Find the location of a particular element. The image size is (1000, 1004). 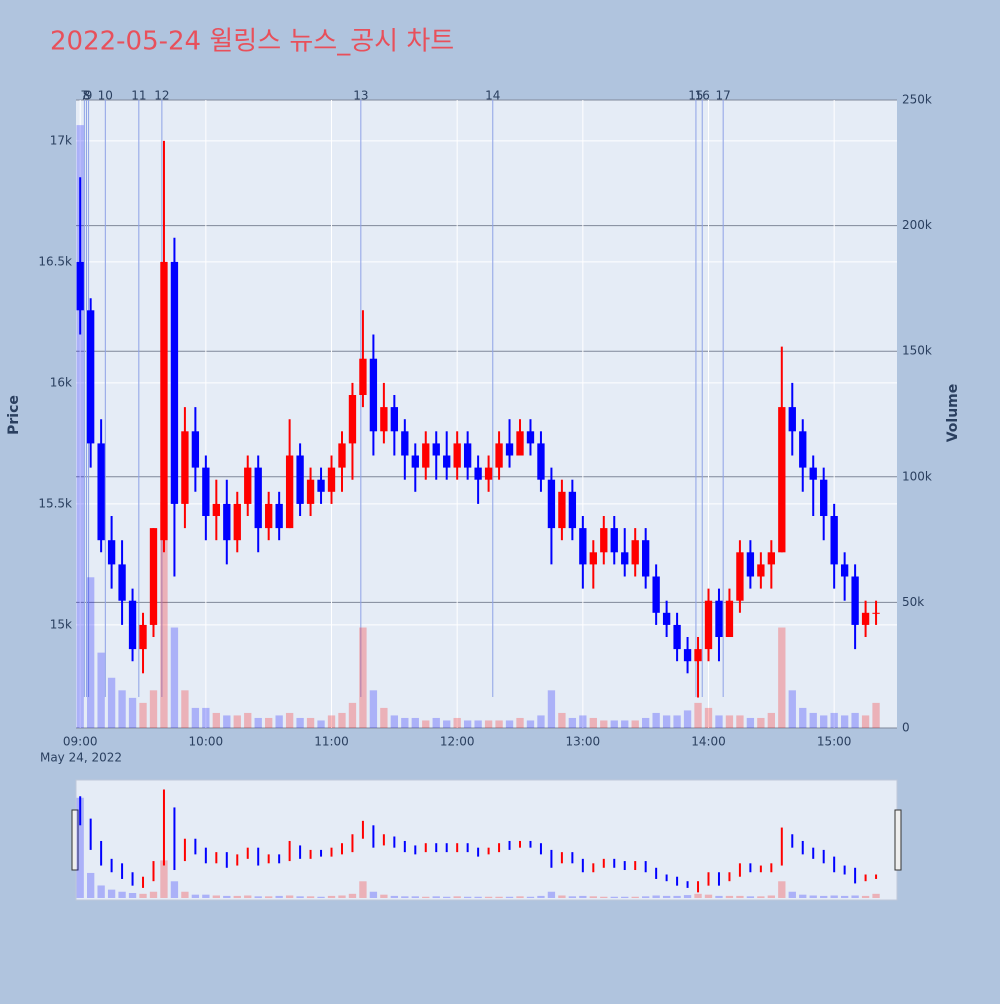

event-label: 16 is located at coordinates (702, 96).